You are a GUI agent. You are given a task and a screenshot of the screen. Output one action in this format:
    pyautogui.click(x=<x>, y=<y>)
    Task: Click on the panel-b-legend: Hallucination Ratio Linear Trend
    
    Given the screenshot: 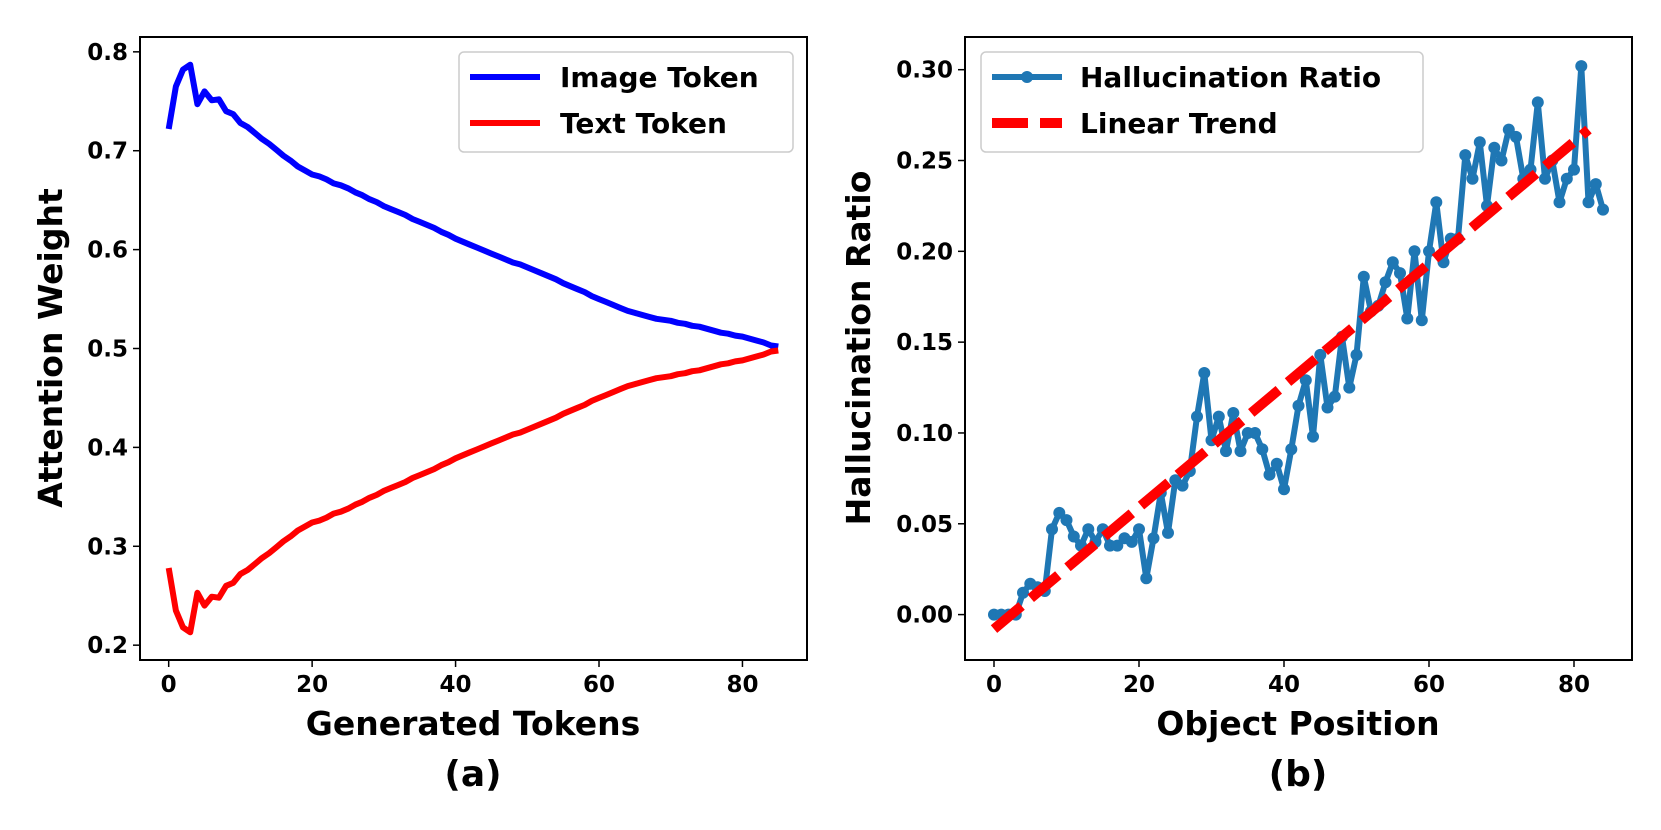 What is the action you would take?
    pyautogui.click(x=1202, y=102)
    